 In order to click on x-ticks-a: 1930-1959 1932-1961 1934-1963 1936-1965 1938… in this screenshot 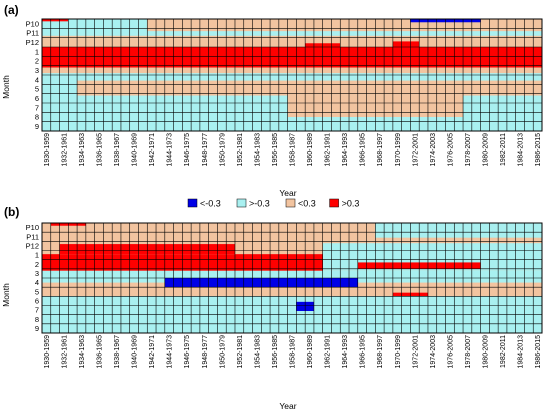, I will do `click(293, 150)`.